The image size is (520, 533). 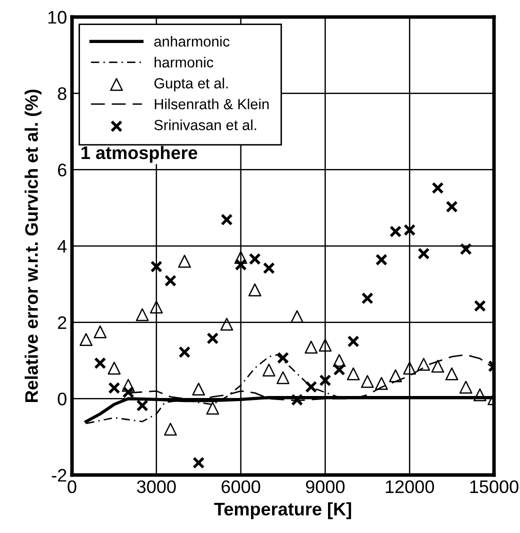 I want to click on x-tick-label: 0, so click(x=72, y=487).